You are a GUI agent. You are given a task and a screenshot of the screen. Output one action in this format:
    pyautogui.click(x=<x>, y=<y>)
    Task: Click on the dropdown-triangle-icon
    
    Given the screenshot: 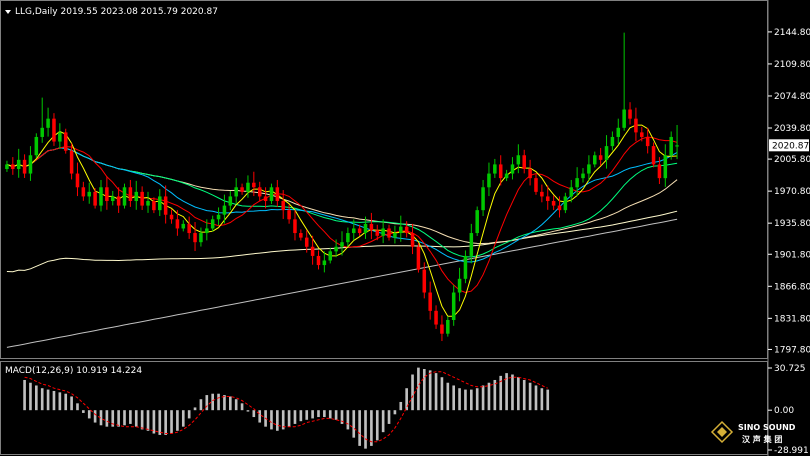 What is the action you would take?
    pyautogui.click(x=8, y=12)
    